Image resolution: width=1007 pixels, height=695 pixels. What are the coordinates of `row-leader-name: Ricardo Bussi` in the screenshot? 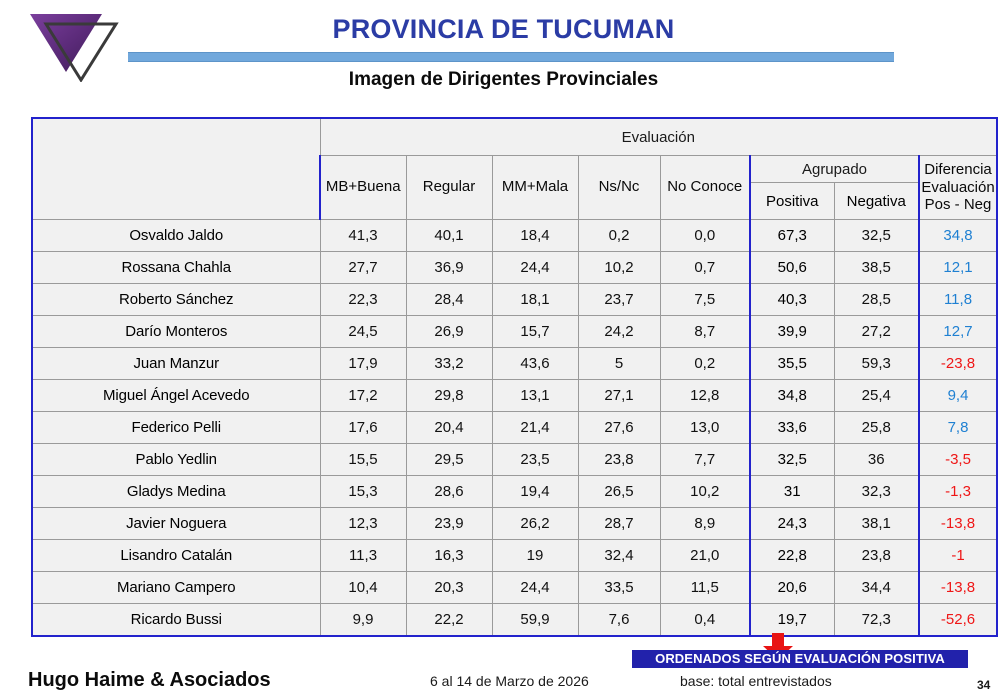 It's located at (176, 620).